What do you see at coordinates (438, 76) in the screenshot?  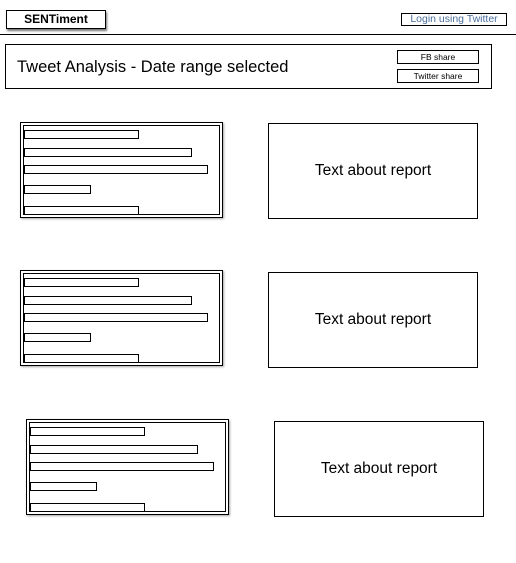 I see `twitter-share-button: Twitter share` at bounding box center [438, 76].